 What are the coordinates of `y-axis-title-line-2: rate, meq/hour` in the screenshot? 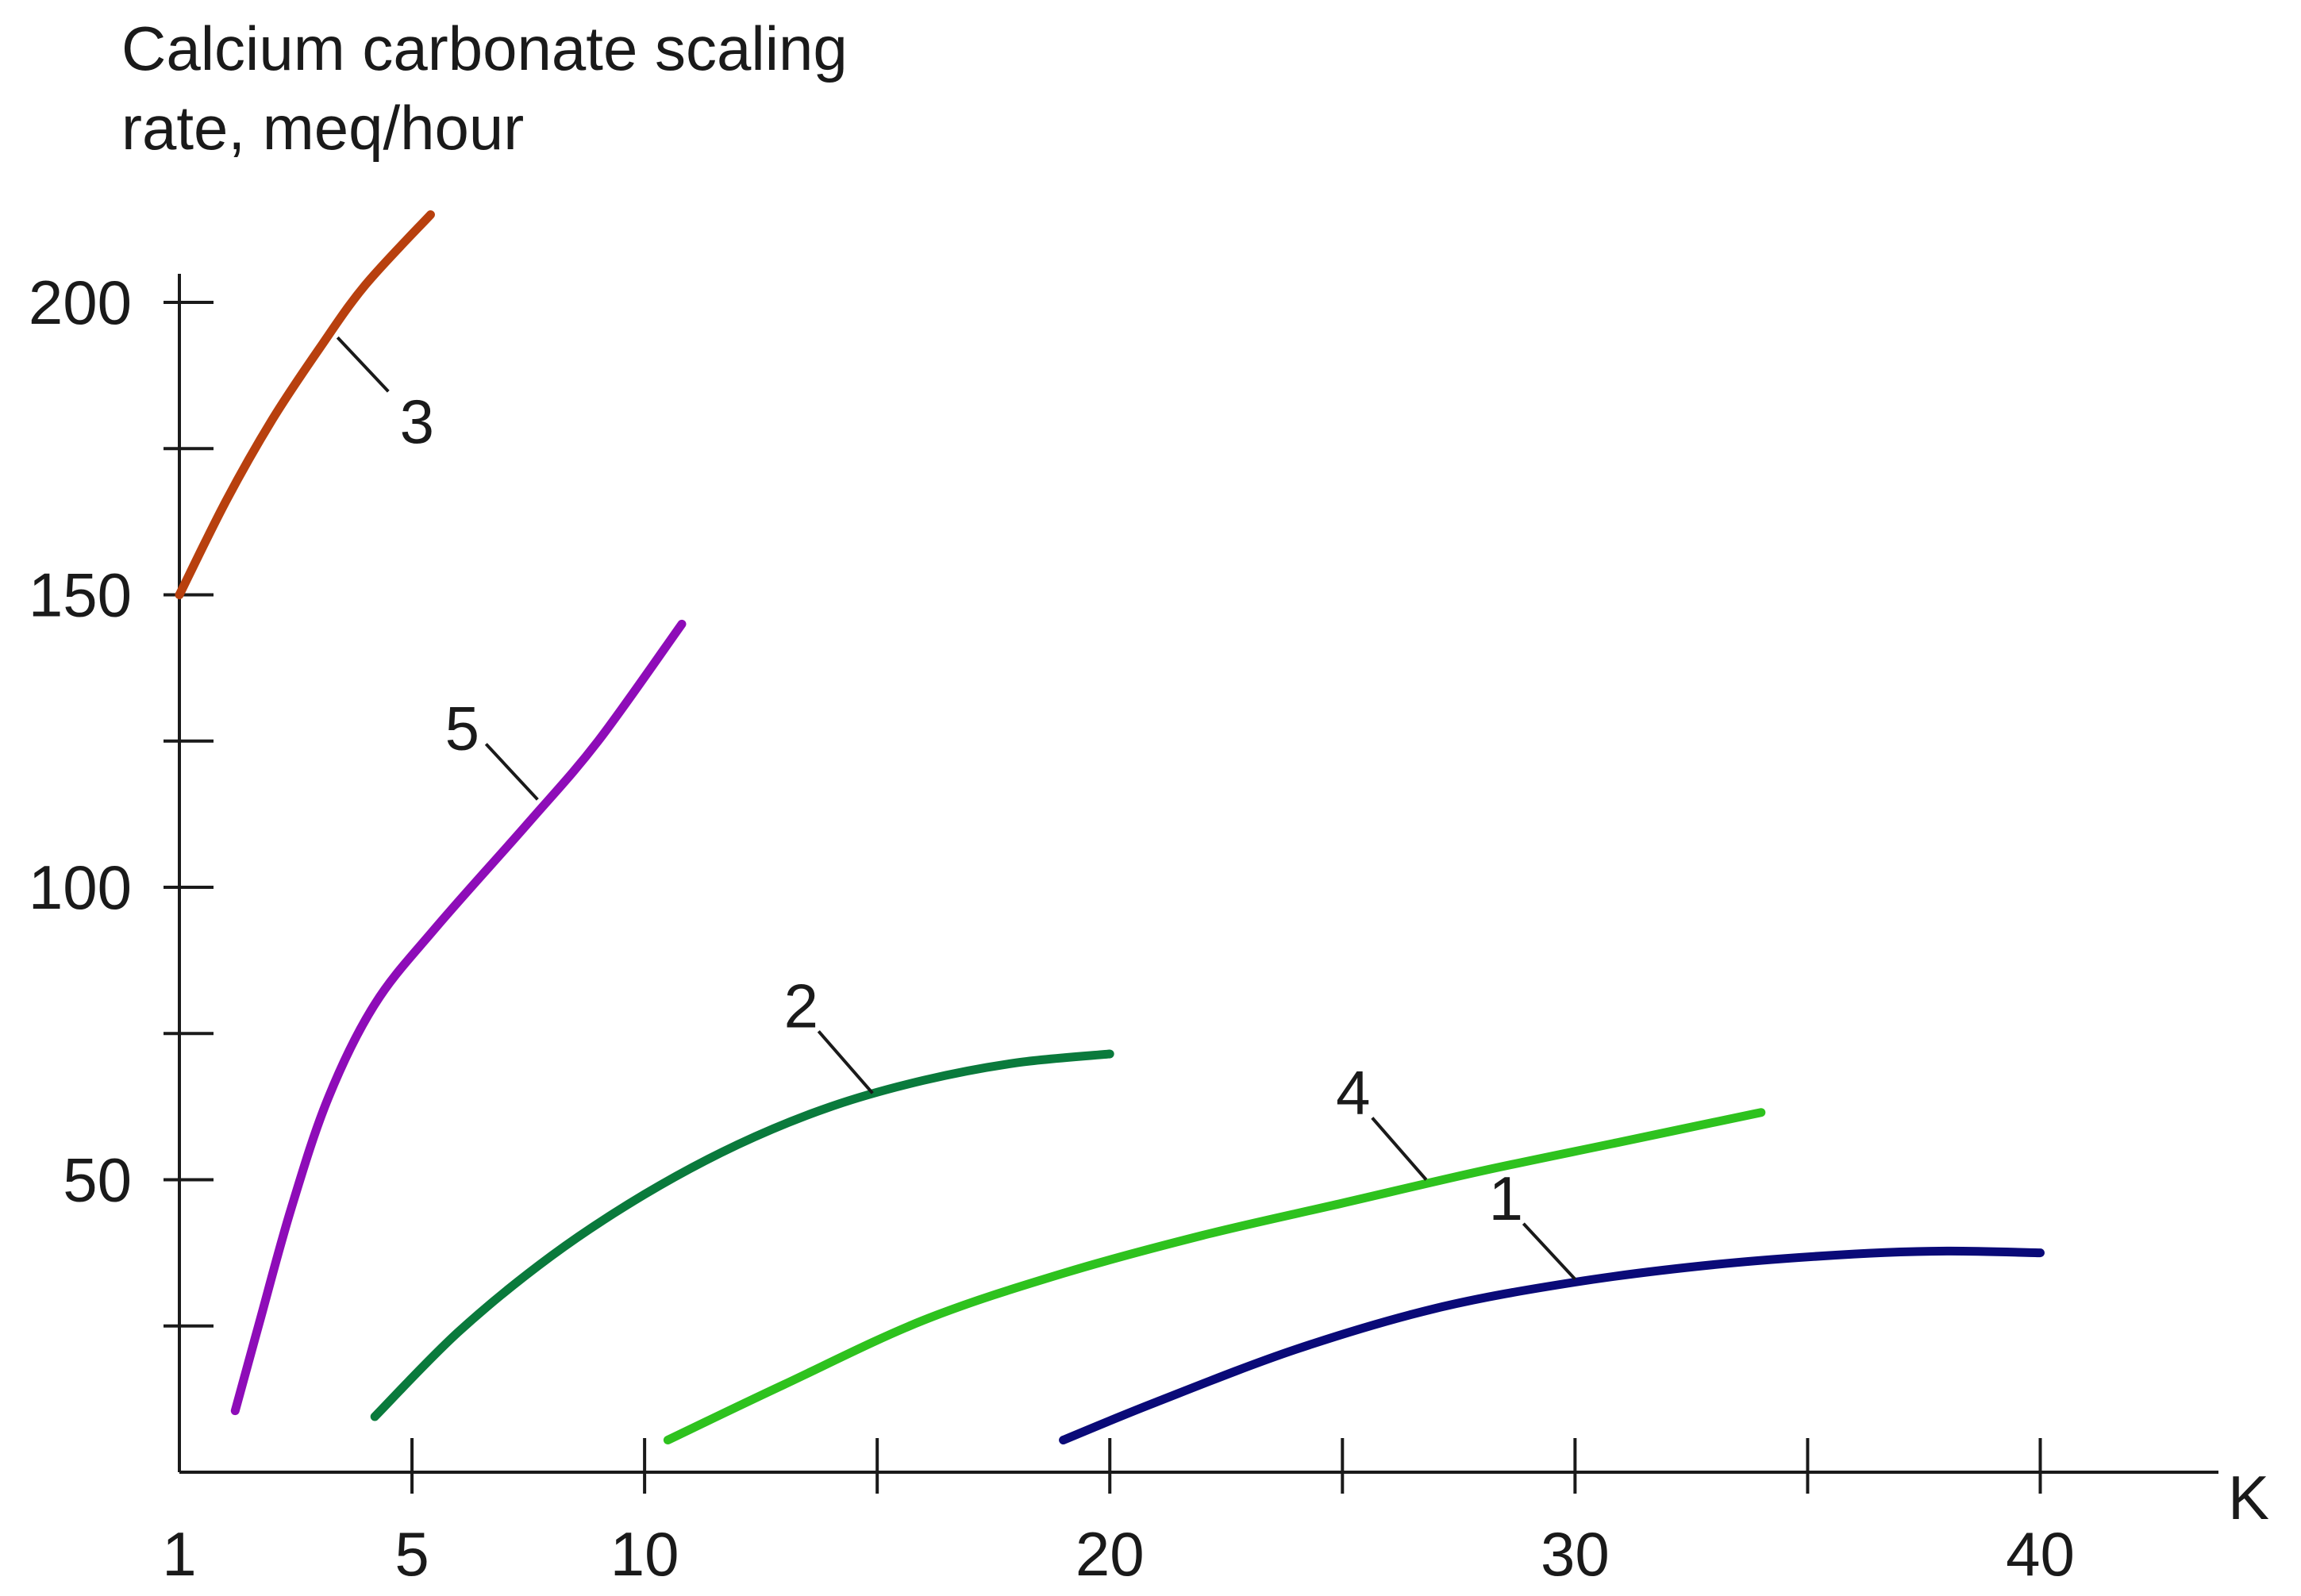 It's located at (322, 128).